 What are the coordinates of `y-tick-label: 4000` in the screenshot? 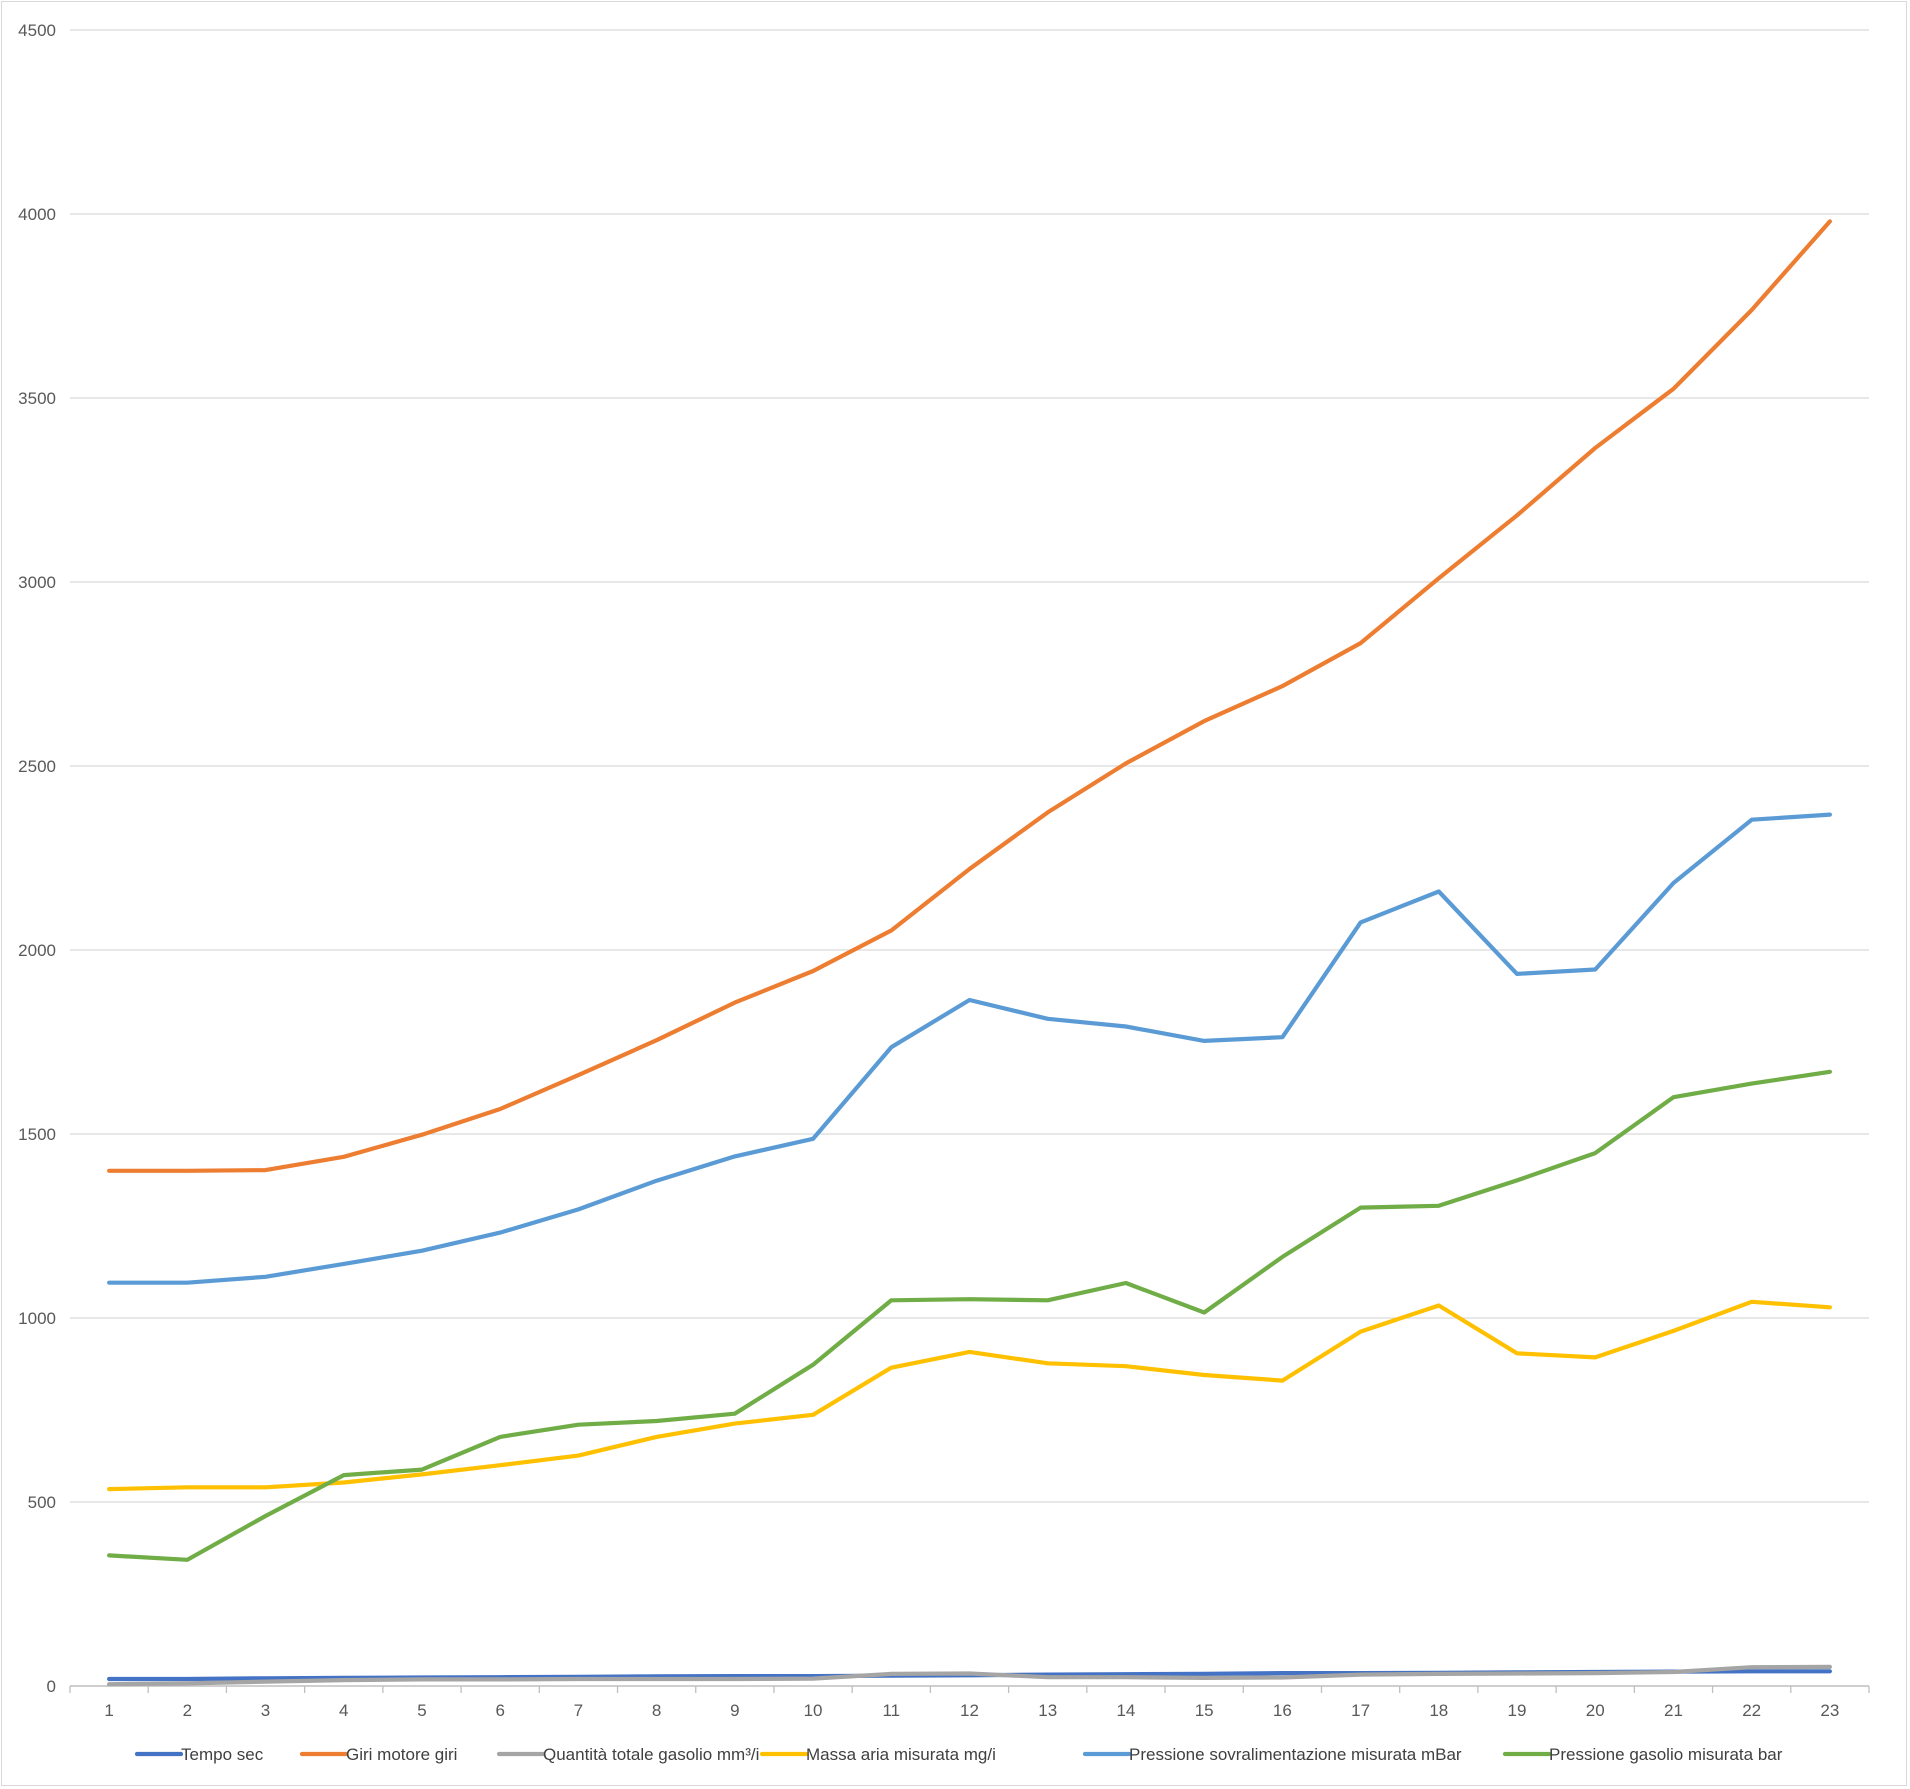 It's located at (37, 214).